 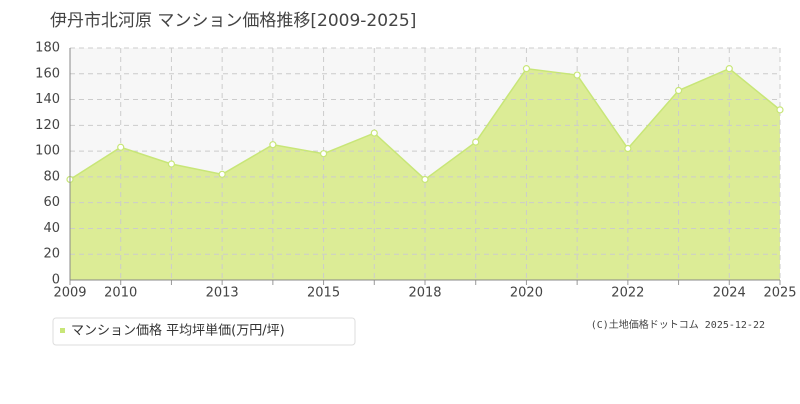 What do you see at coordinates (222, 293) in the screenshot?
I see `x-tick-label: 2013` at bounding box center [222, 293].